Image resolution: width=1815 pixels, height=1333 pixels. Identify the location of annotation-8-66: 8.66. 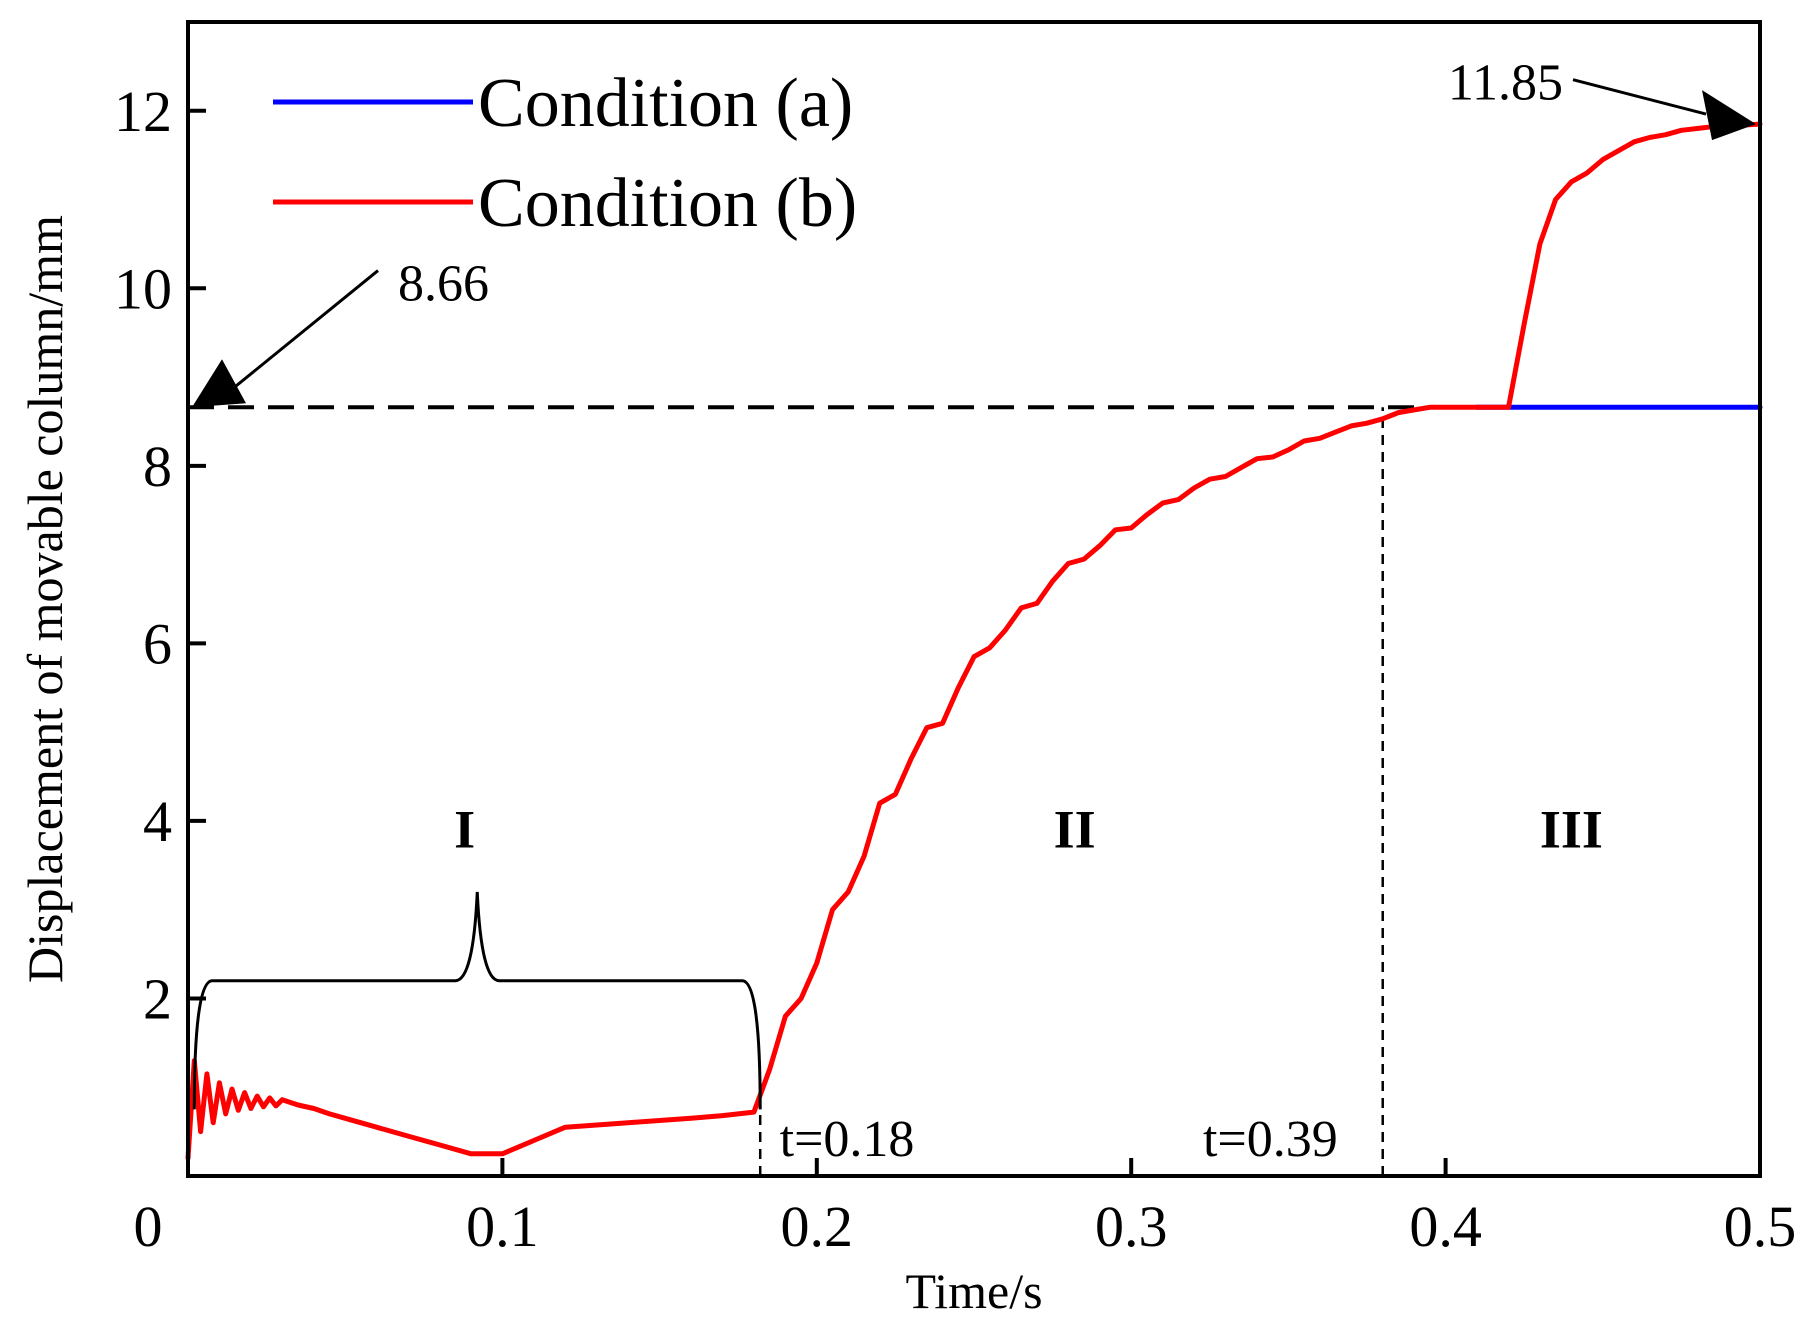
(443, 284).